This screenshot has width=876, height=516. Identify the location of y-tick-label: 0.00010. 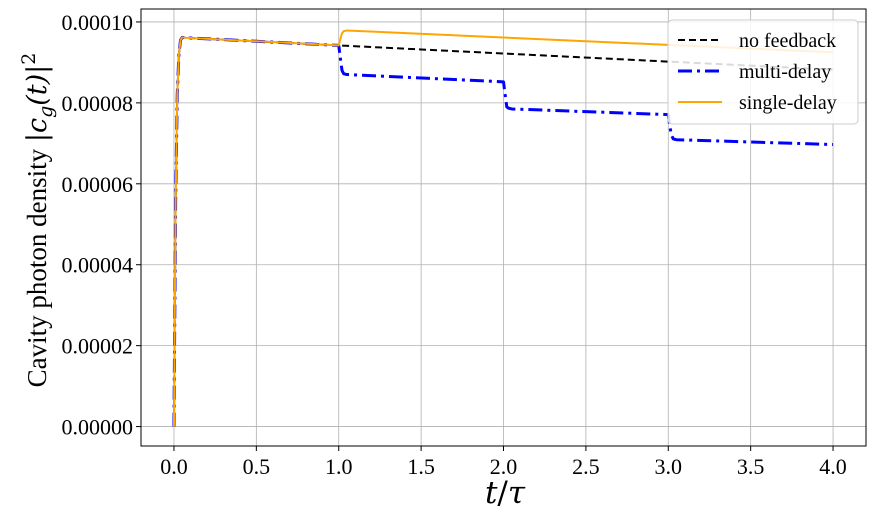
(98, 22).